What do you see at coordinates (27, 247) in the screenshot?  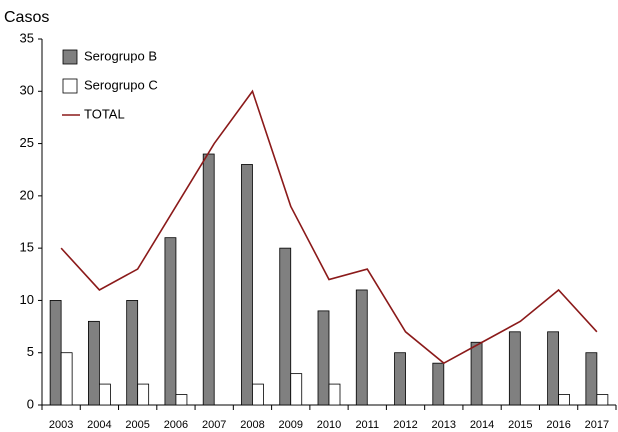 I see `y-tick-label: 15` at bounding box center [27, 247].